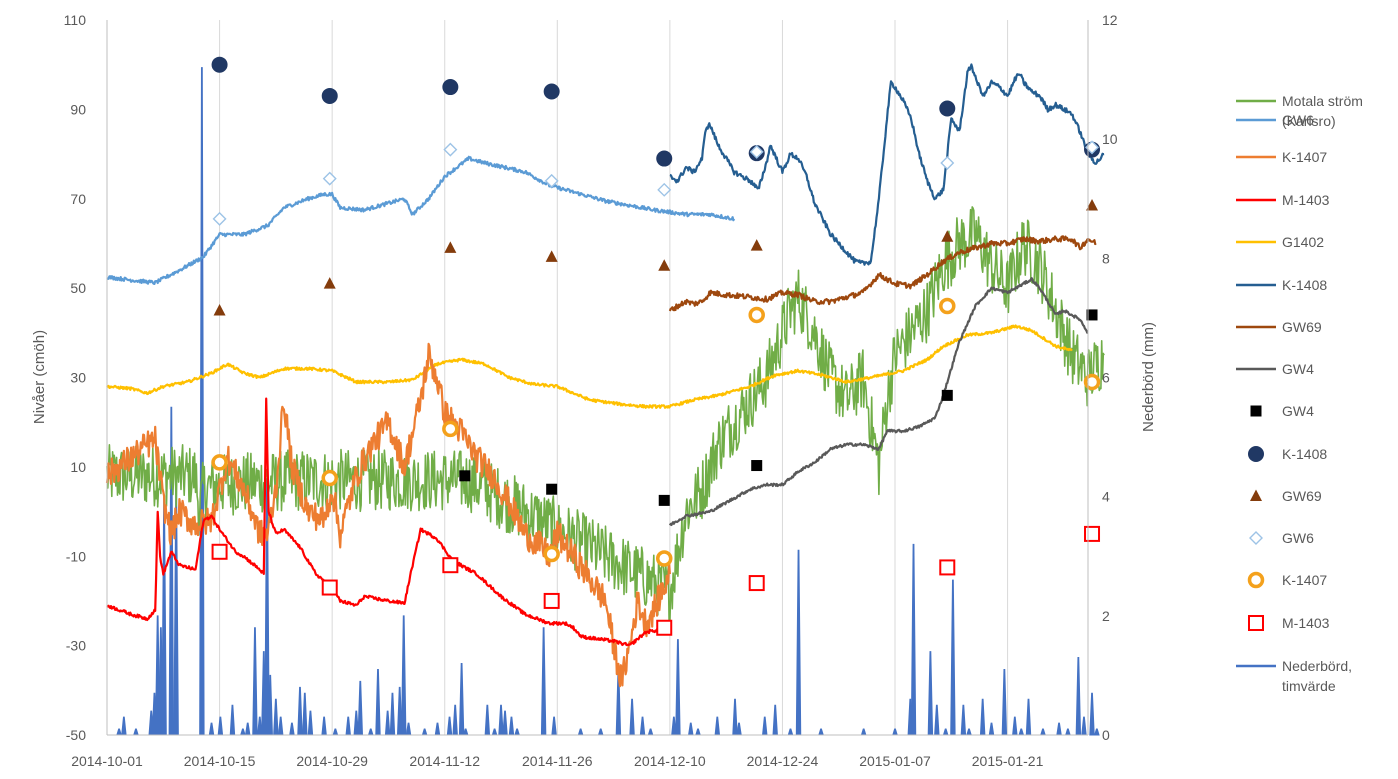  What do you see at coordinates (78, 467) in the screenshot?
I see `y-left-tick-label-3: 10` at bounding box center [78, 467].